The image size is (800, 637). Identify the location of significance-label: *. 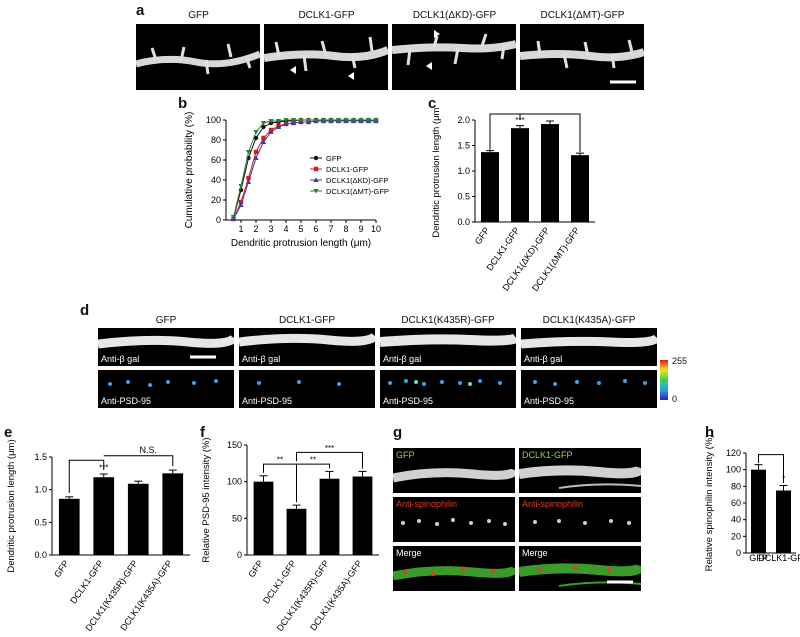
(783, 478).